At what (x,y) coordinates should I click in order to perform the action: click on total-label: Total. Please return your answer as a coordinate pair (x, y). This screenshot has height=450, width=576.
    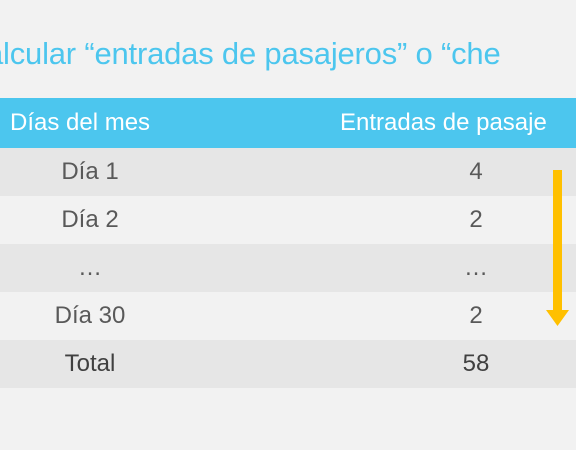
    Looking at the image, I should click on (90, 363).